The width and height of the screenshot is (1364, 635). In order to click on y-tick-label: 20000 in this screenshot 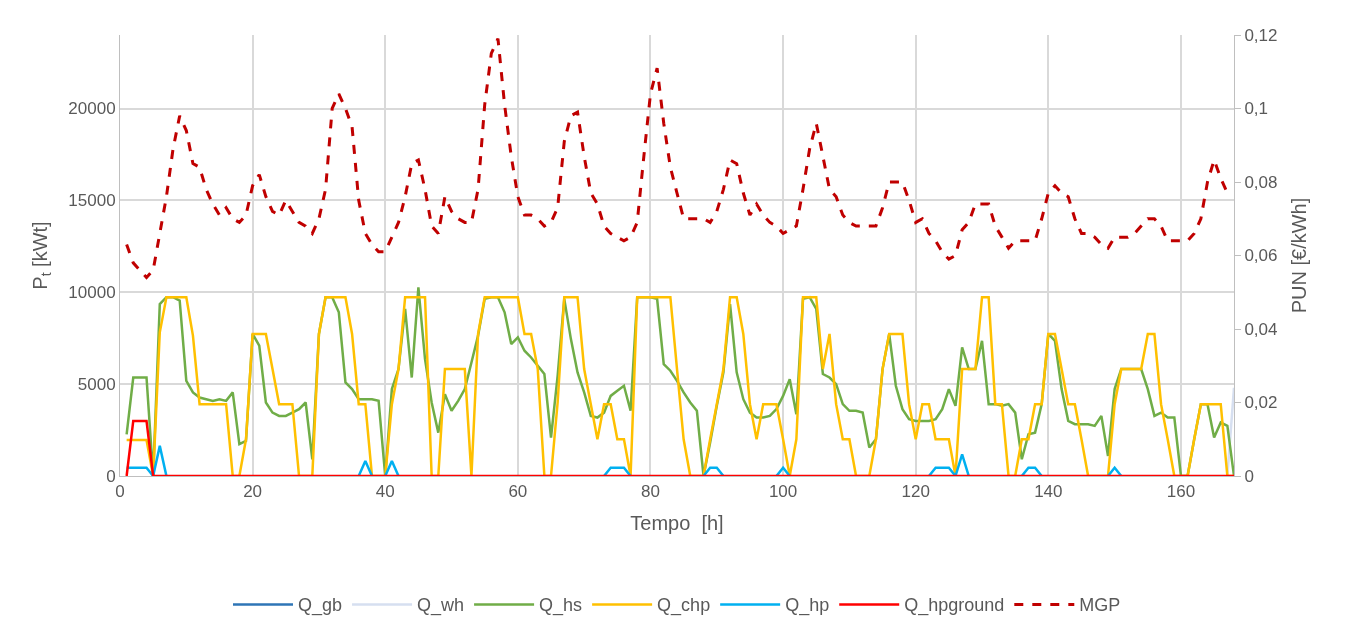, I will do `click(92, 109)`.